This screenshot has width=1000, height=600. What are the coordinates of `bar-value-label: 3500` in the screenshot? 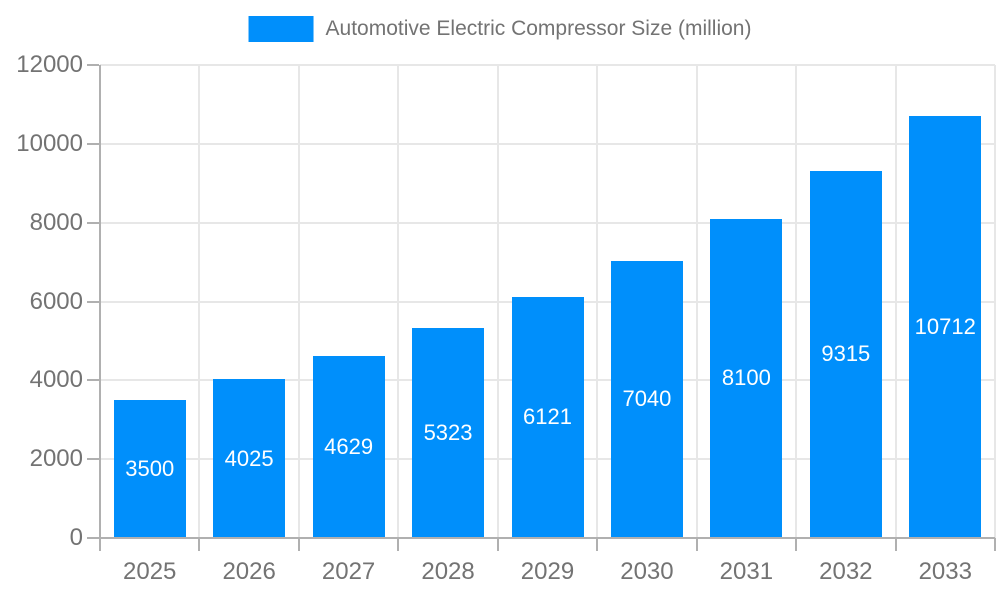 It's located at (150, 469).